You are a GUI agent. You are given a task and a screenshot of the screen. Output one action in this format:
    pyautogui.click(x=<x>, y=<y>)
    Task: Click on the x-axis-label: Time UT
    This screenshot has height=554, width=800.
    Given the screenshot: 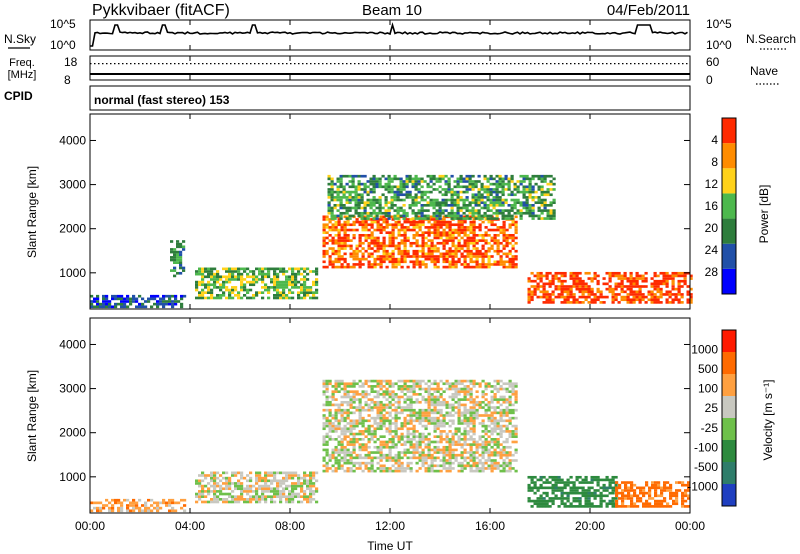 What is the action you would take?
    pyautogui.click(x=390, y=546)
    